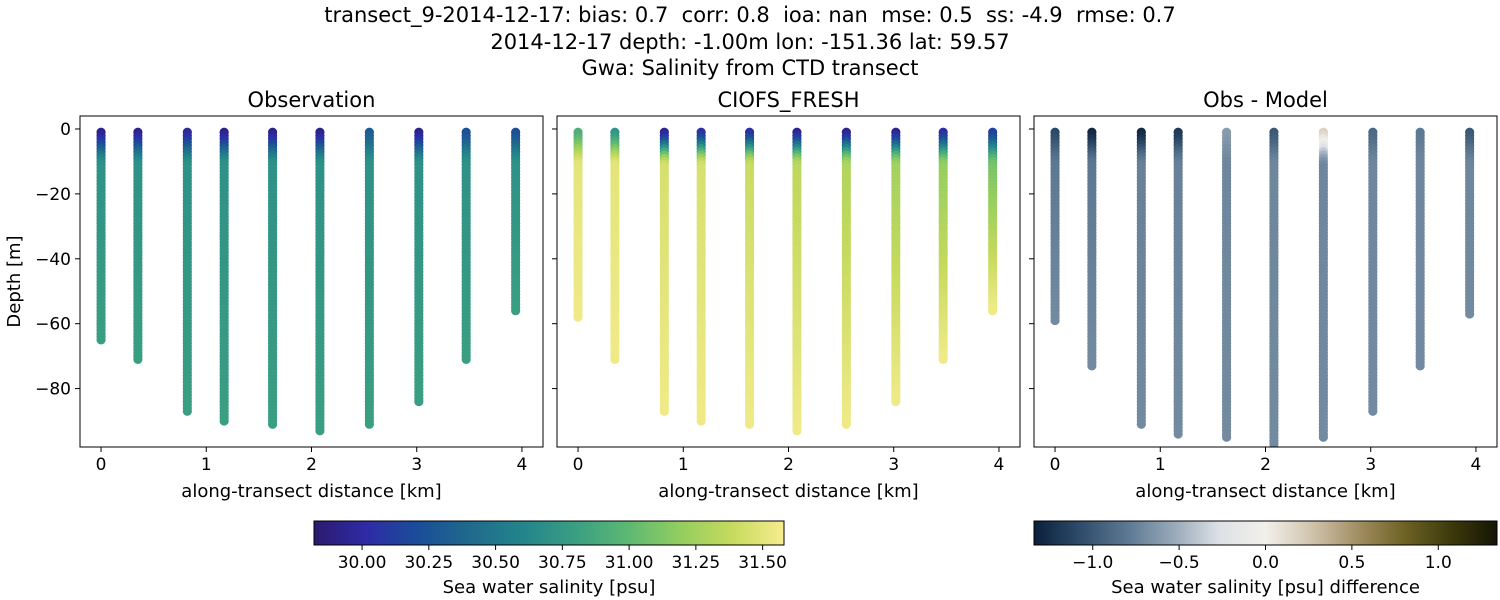  What do you see at coordinates (629, 563) in the screenshot?
I see `colorbar-tick-label: 31.00` at bounding box center [629, 563].